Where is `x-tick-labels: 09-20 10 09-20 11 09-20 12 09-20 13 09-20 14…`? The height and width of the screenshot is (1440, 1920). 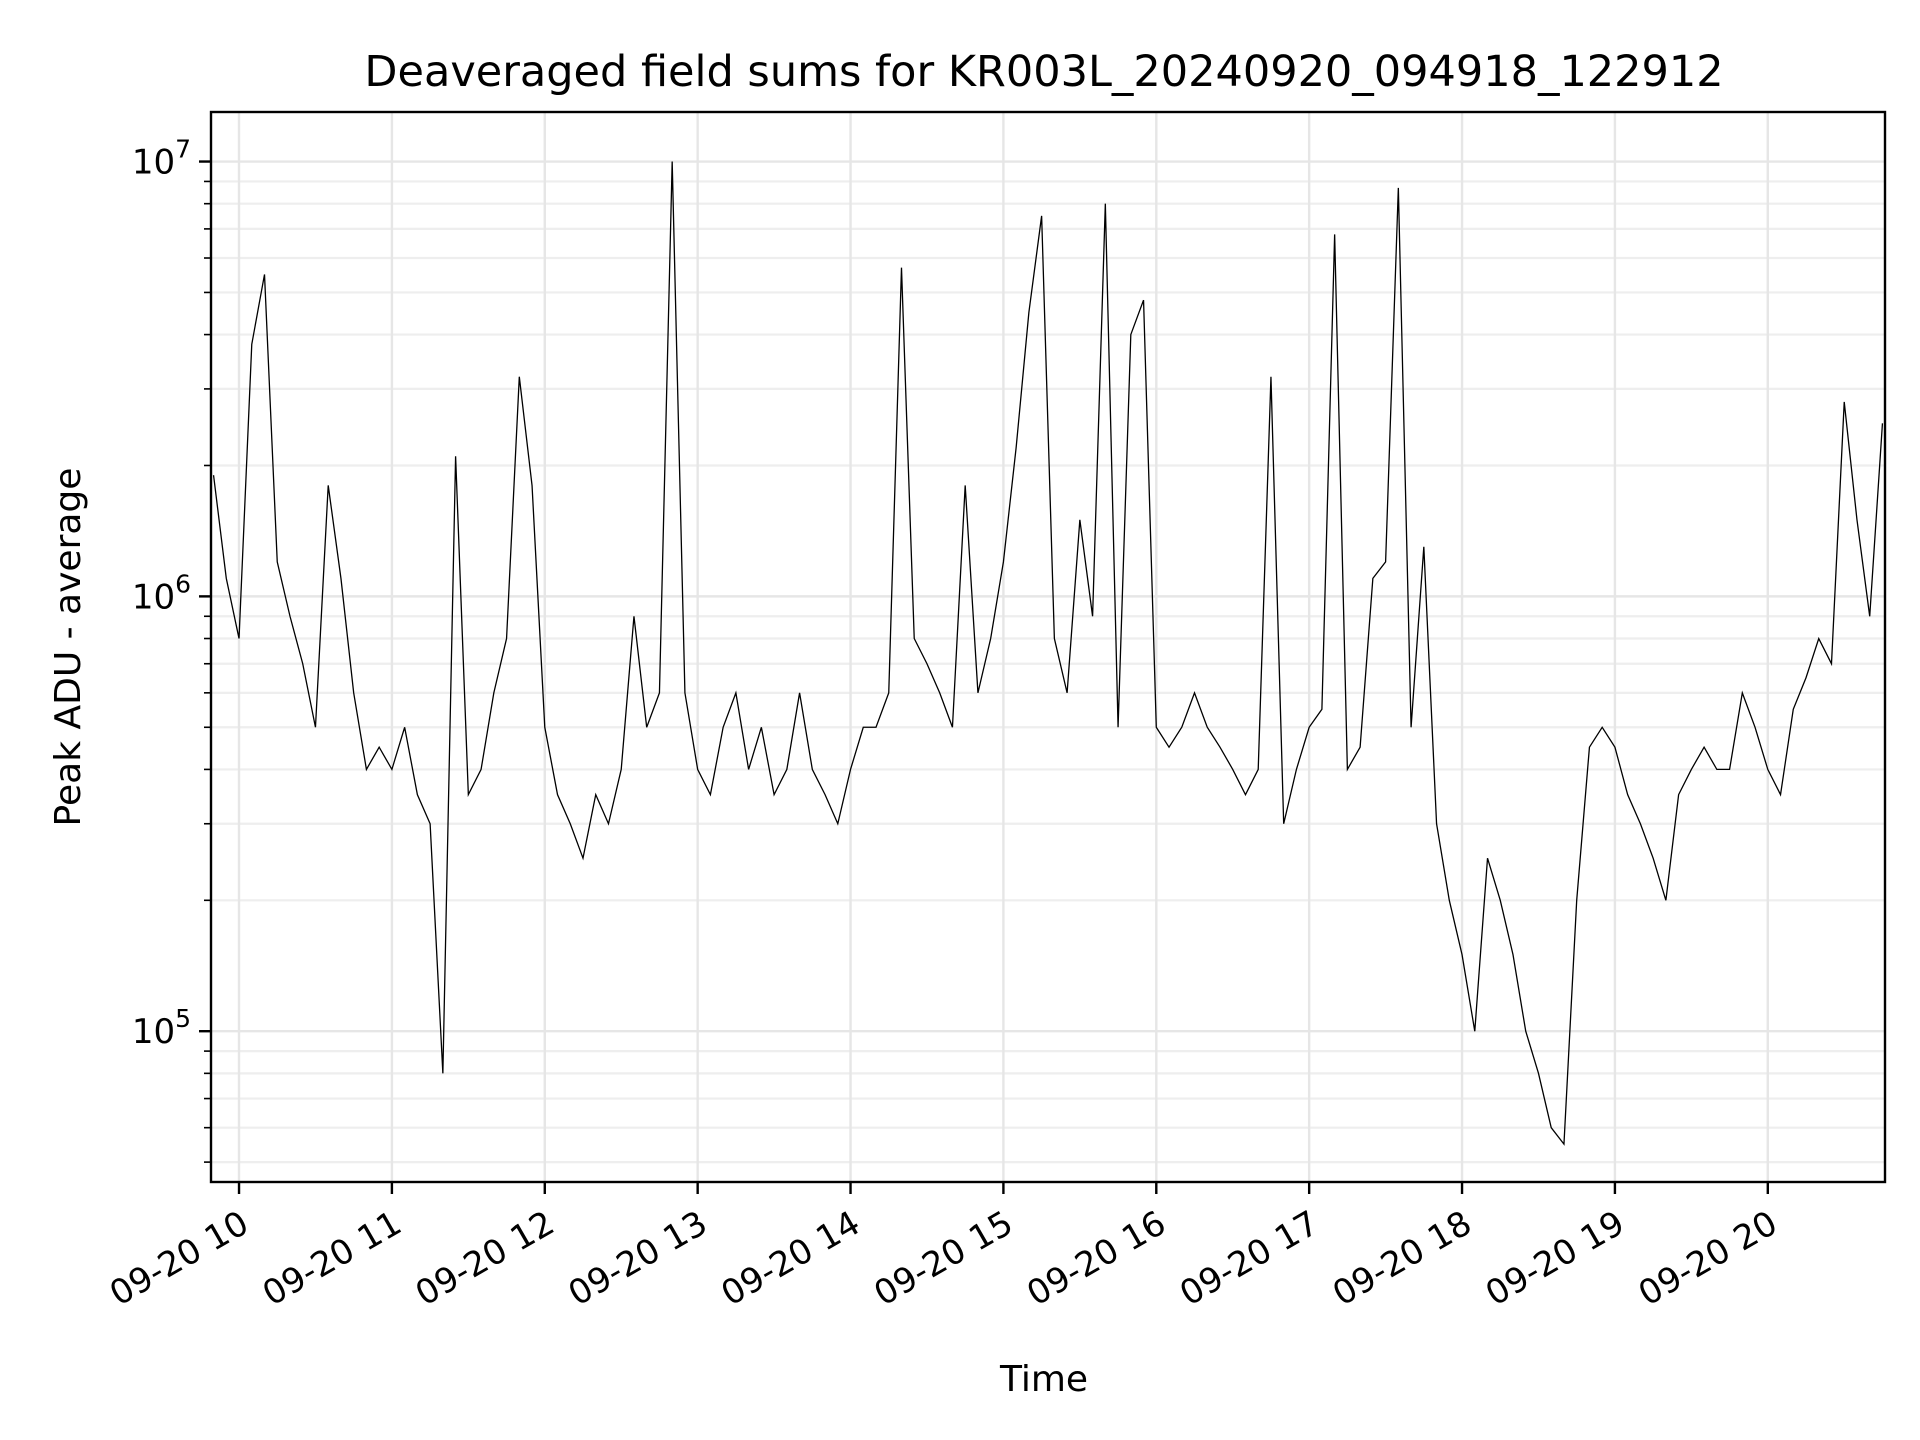 x-tick-labels: 09-20 10 09-20 11 09-20 12 09-20 13 09-20 14… is located at coordinates (943, 1258).